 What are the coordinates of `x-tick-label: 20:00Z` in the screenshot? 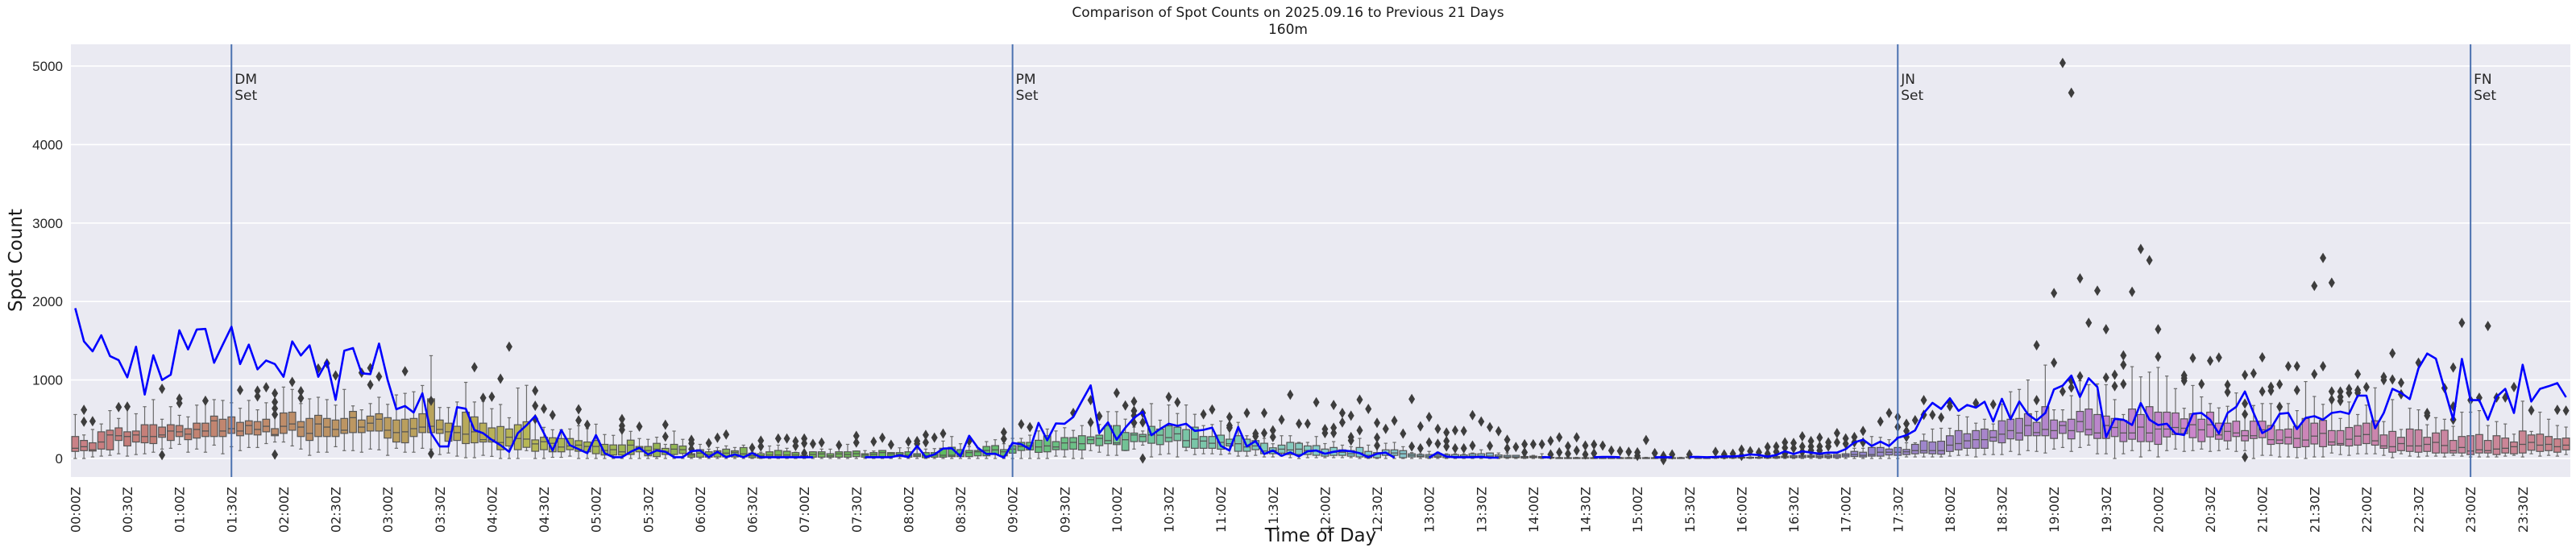 It's located at (2158, 510).